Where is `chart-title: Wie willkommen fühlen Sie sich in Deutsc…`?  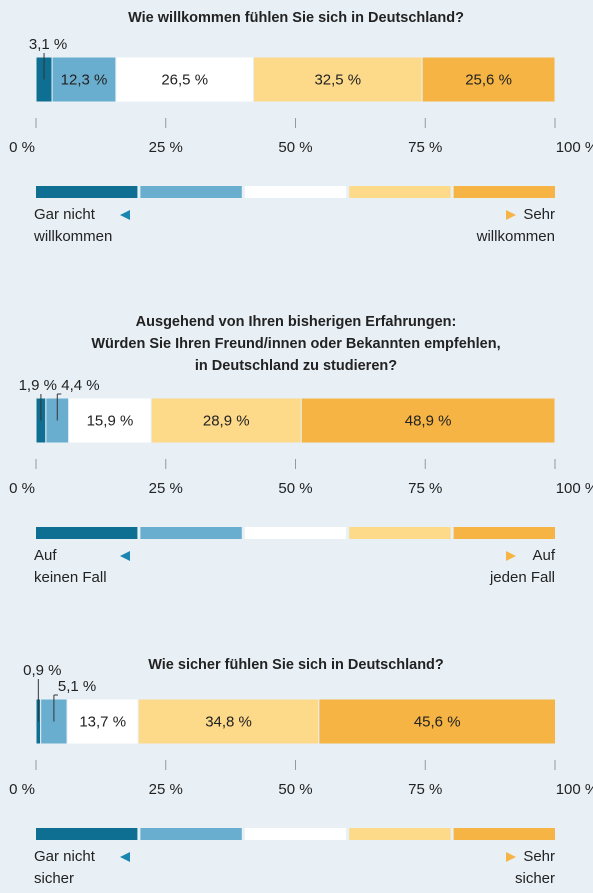 chart-title: Wie willkommen fühlen Sie sich in Deutsc… is located at coordinates (296, 18).